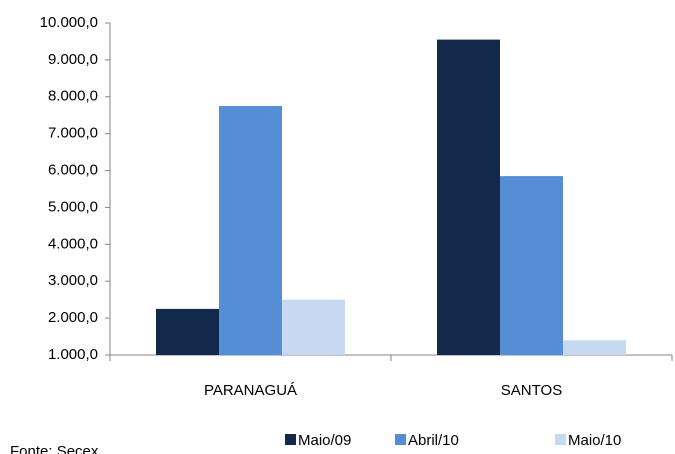 The height and width of the screenshot is (454, 675). Describe the element at coordinates (54, 448) in the screenshot. I see `source-note: Fonte: Secex` at that location.